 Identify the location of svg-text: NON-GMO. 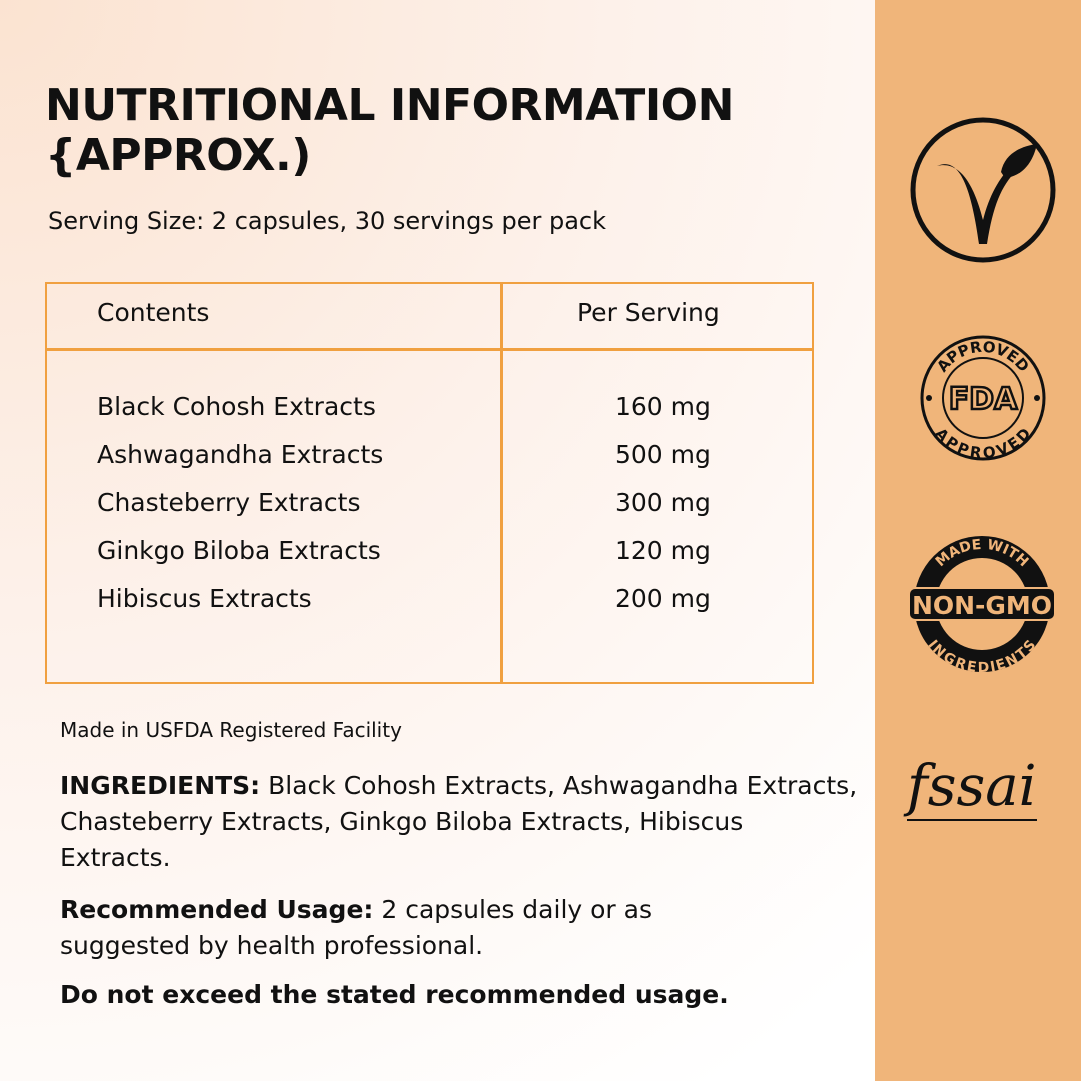
(982, 605).